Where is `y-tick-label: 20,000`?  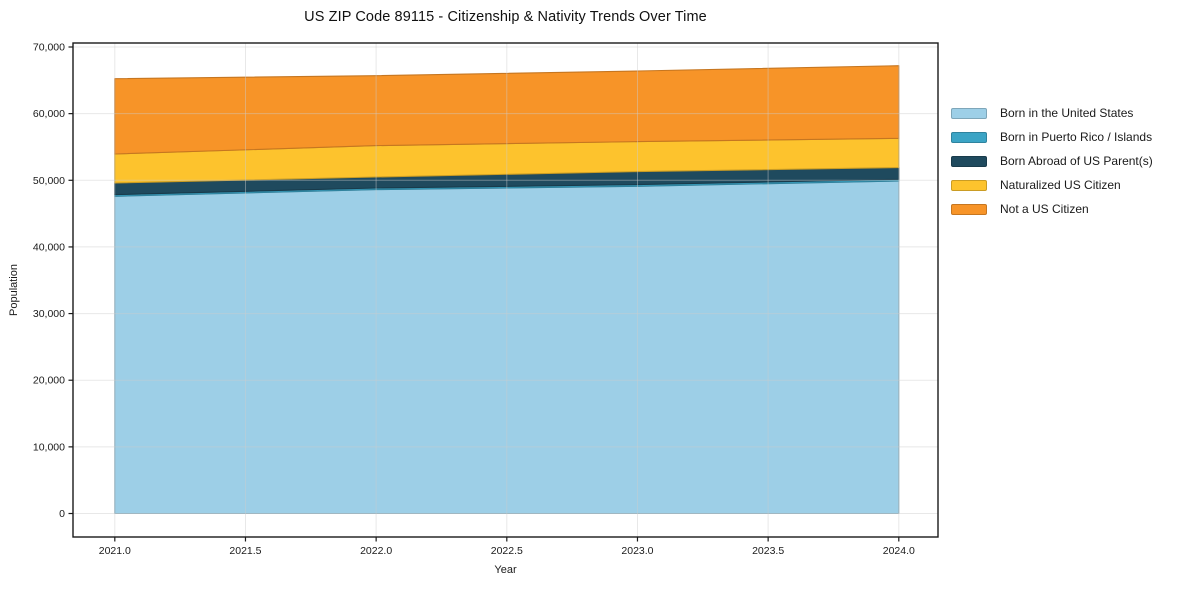
y-tick-label: 20,000 is located at coordinates (49, 381).